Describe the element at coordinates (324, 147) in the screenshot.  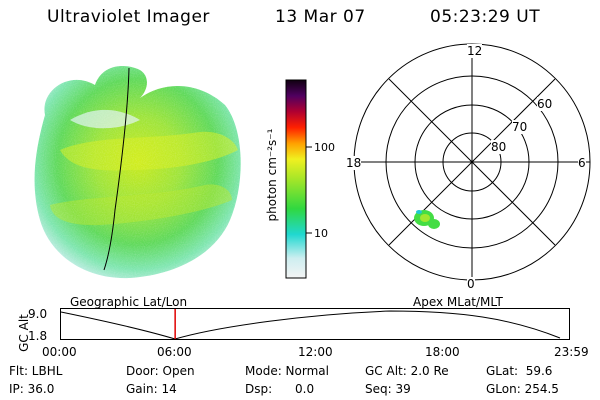
I see `colorbar-tick-100: 100` at that location.